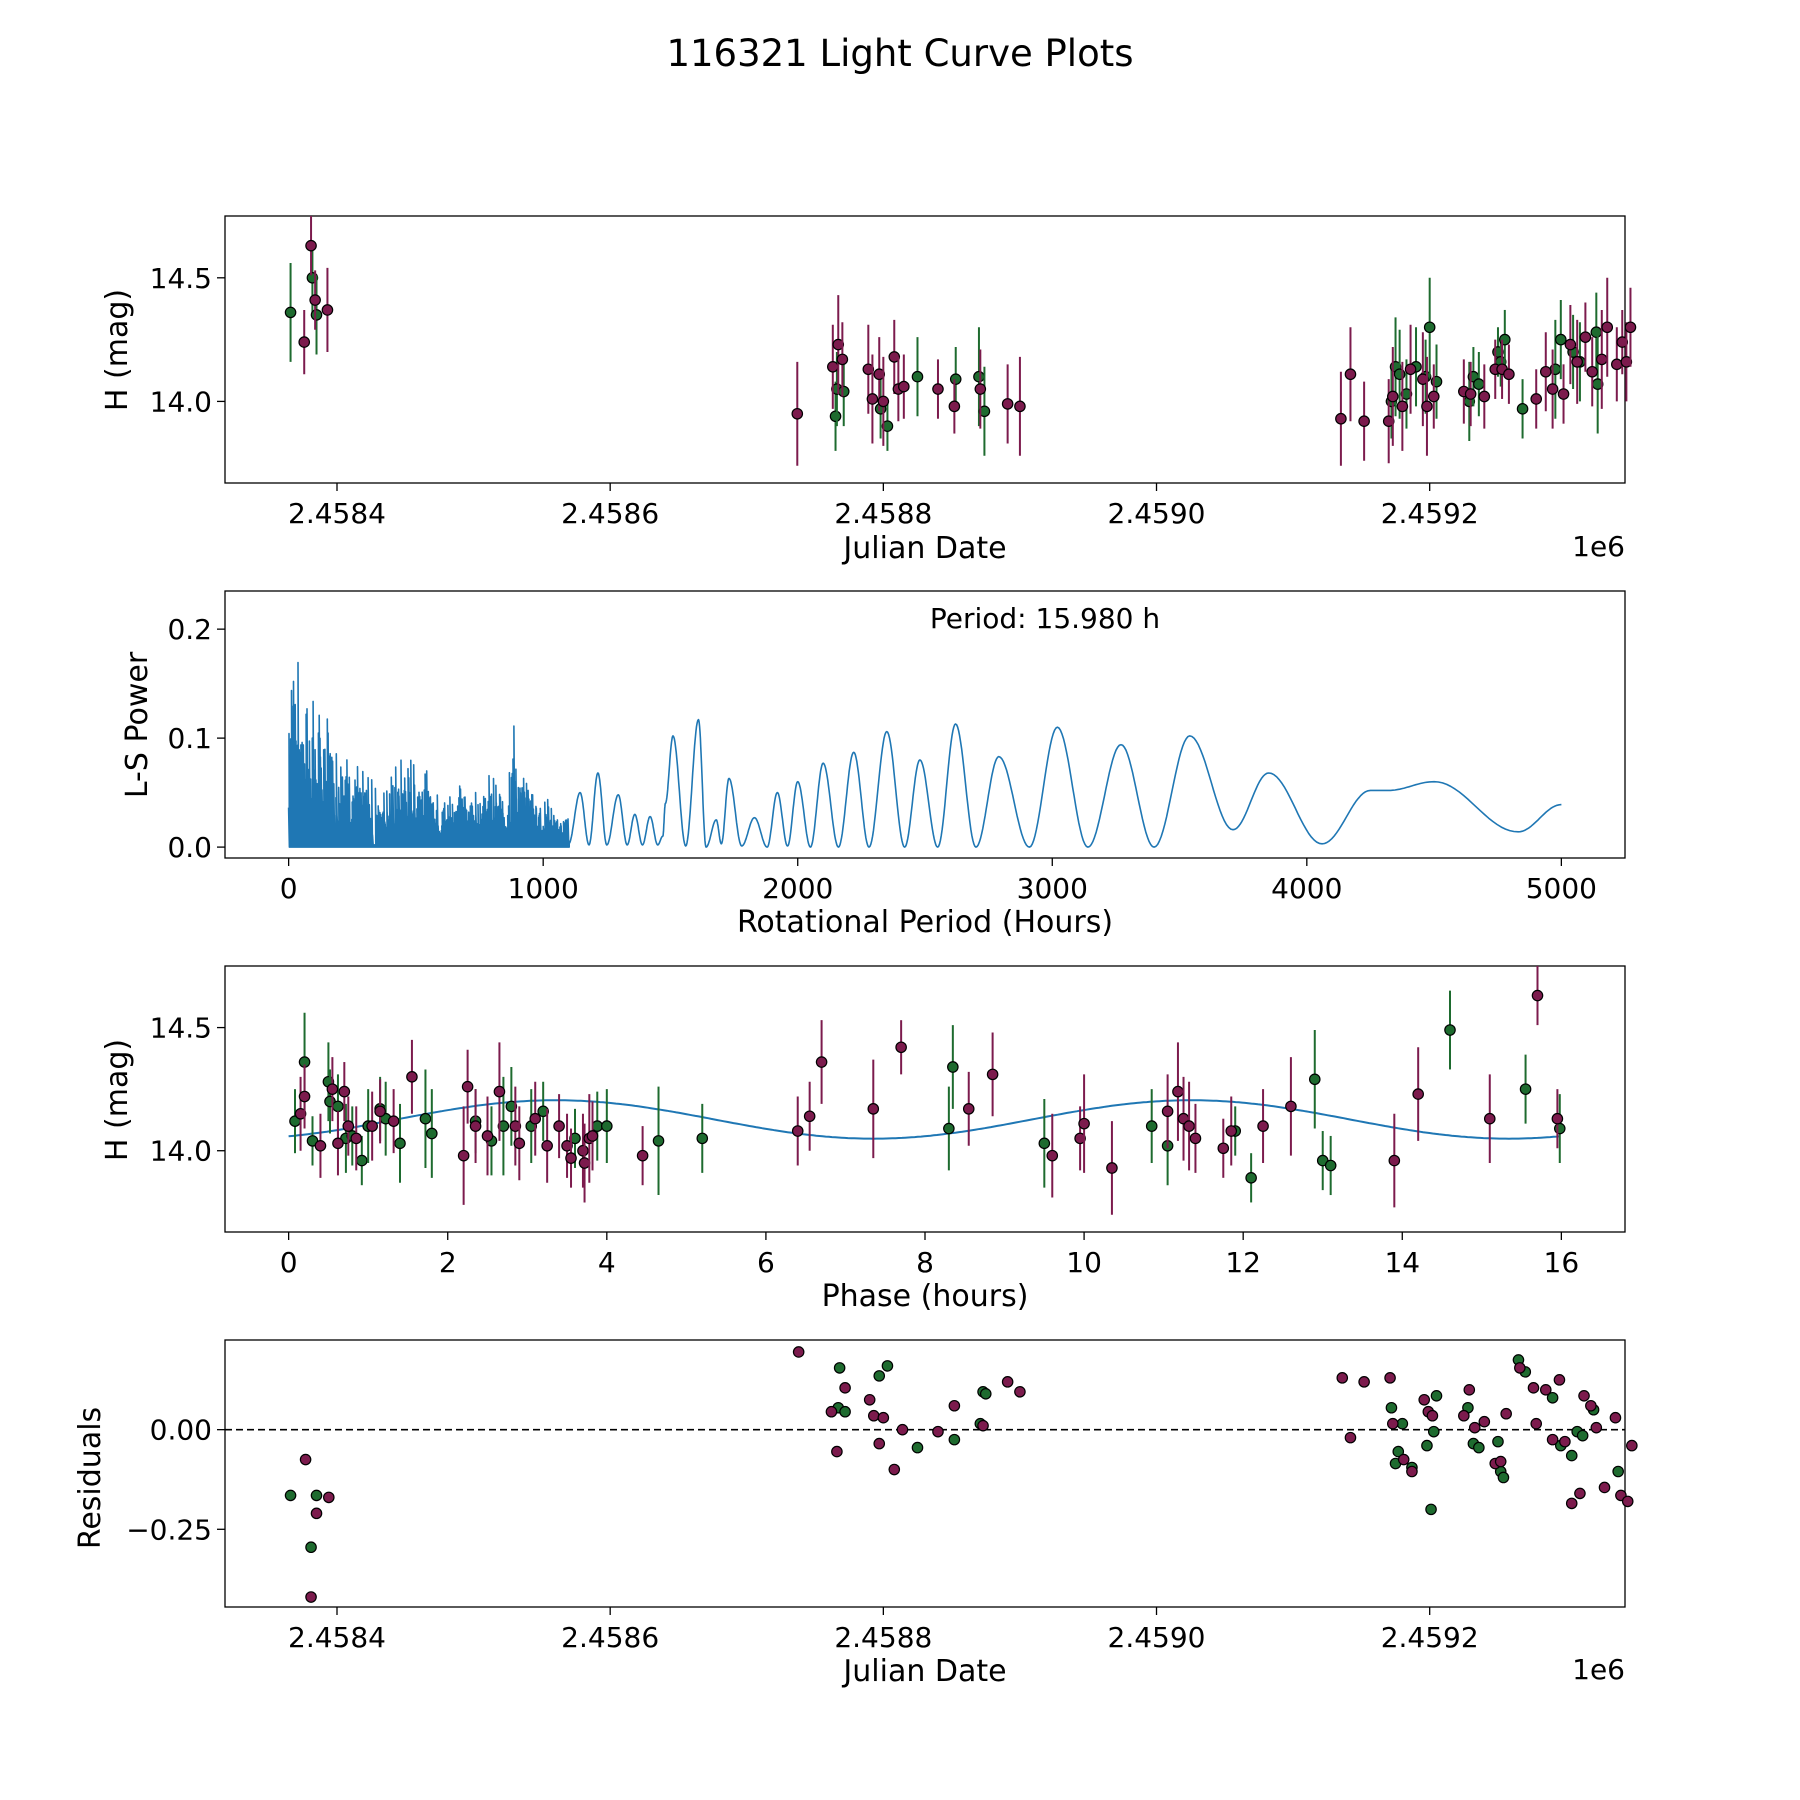  What do you see at coordinates (169, 1529) in the screenshot?
I see `y-tick-label: −0.25` at bounding box center [169, 1529].